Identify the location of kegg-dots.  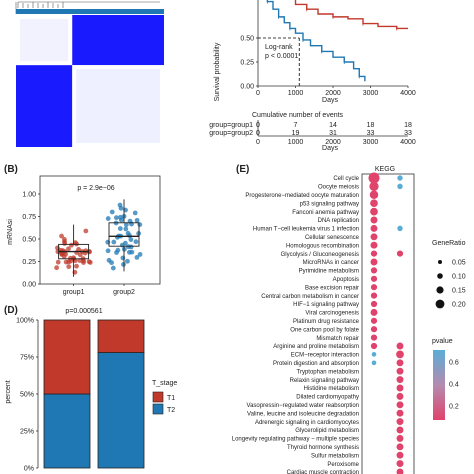
(386, 323).